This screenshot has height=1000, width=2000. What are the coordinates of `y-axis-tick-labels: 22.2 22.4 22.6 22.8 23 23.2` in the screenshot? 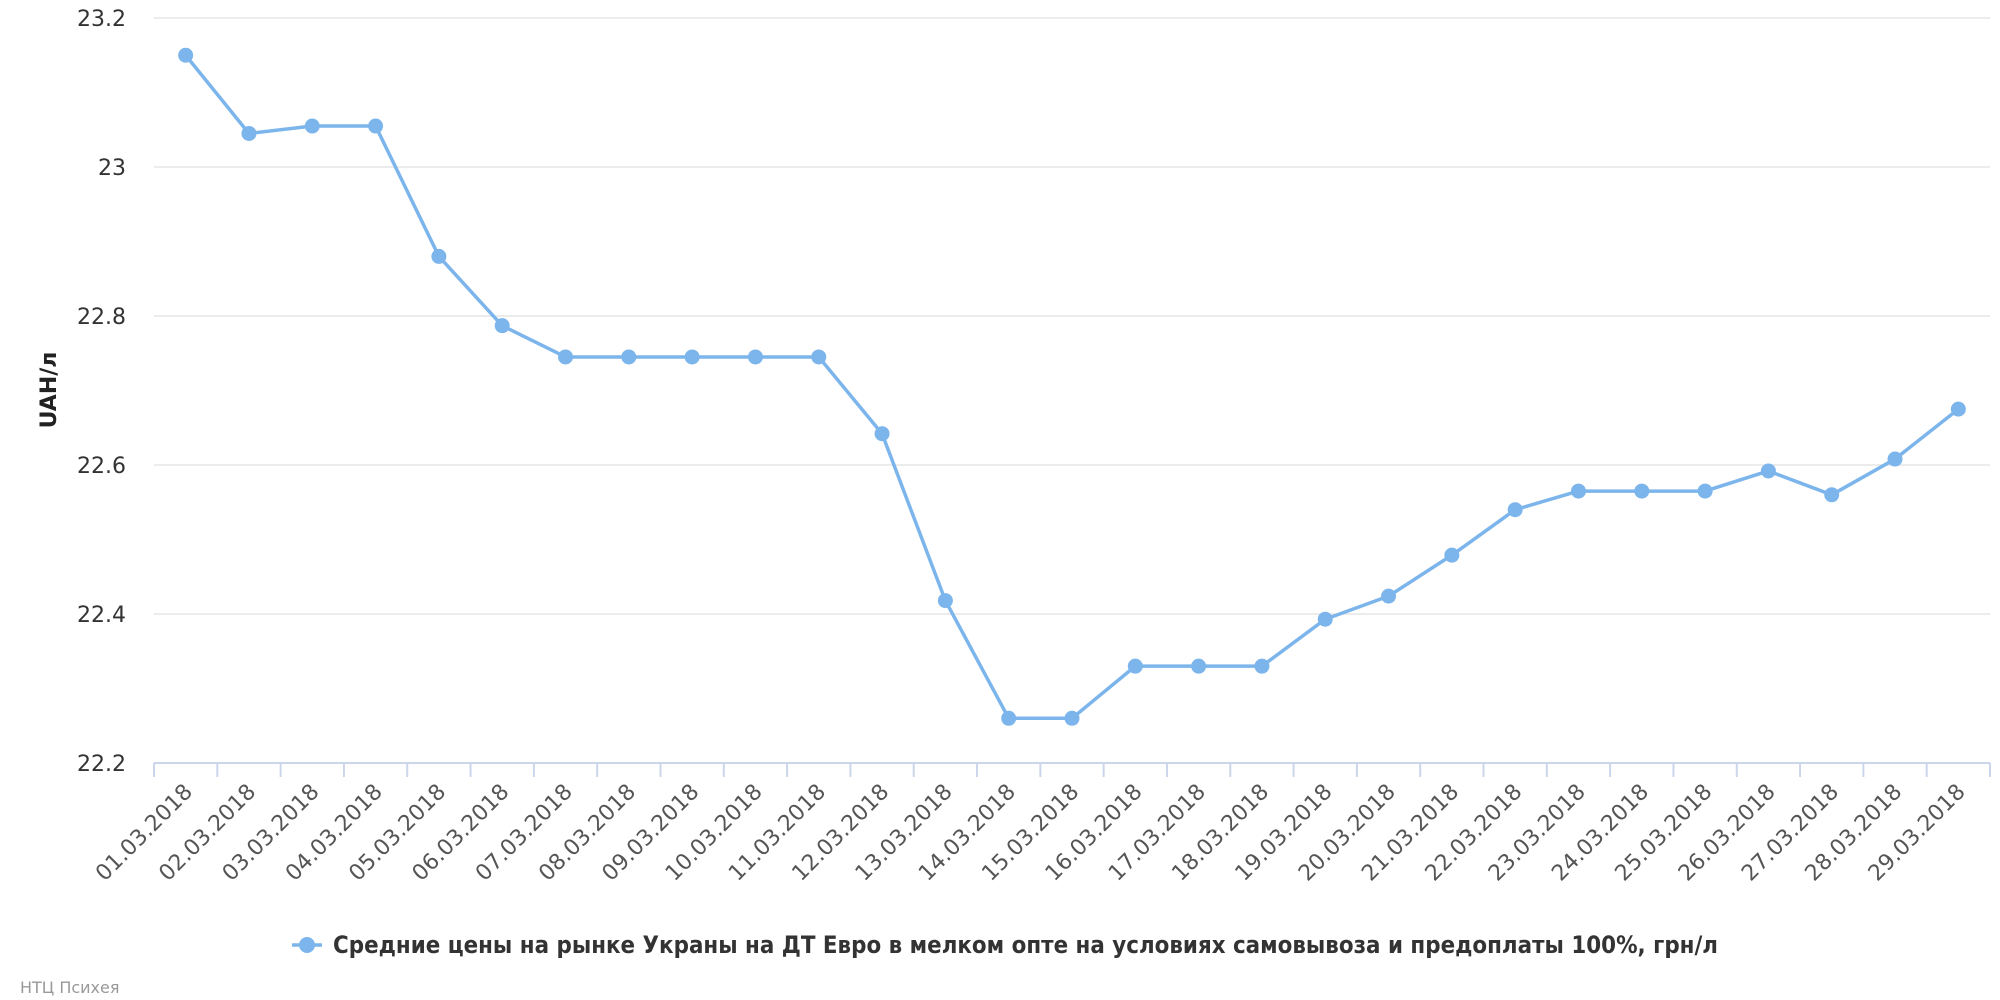 It's located at (101, 392).